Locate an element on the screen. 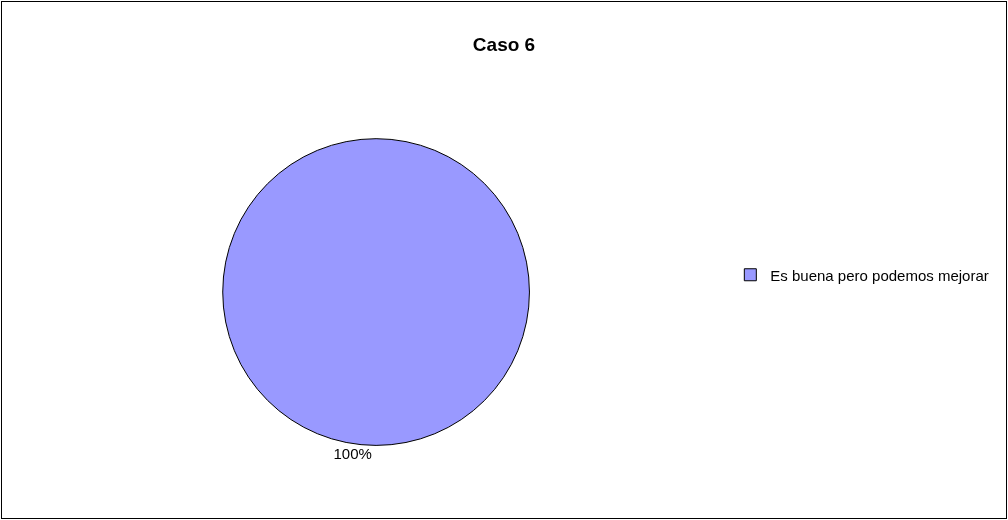  data-label: 100% is located at coordinates (352, 454).